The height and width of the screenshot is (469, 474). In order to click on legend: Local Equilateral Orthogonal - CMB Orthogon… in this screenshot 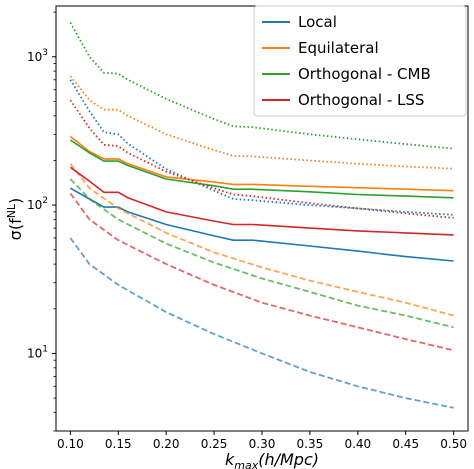, I will do `click(360, 61)`.